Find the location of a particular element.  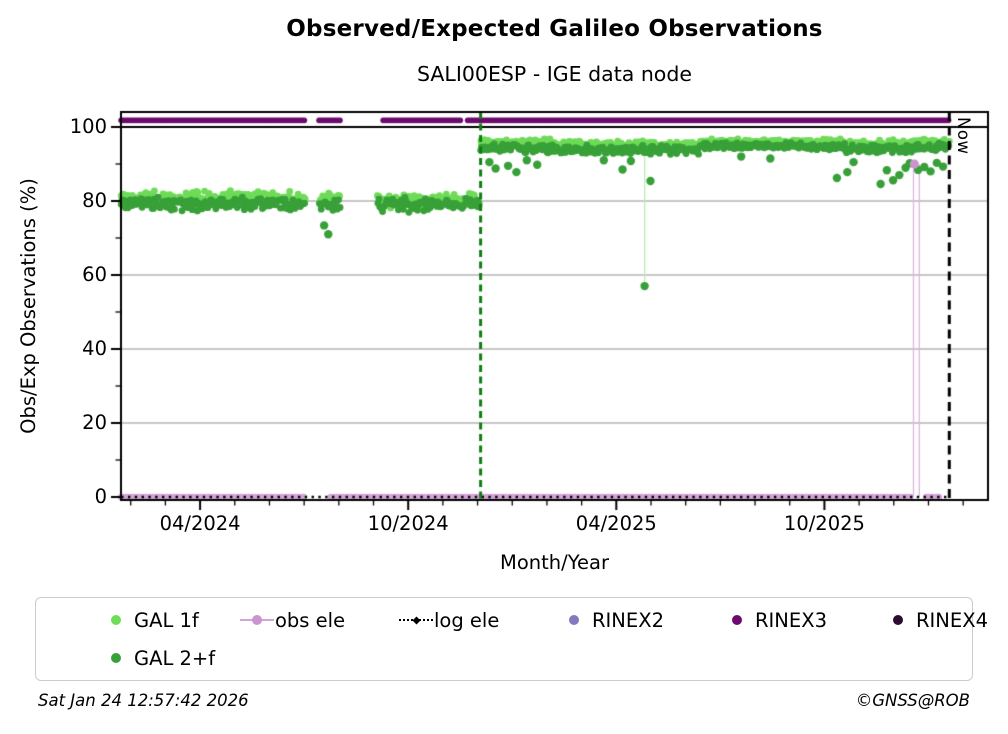

legend-label: RINEX4 is located at coordinates (952, 620).